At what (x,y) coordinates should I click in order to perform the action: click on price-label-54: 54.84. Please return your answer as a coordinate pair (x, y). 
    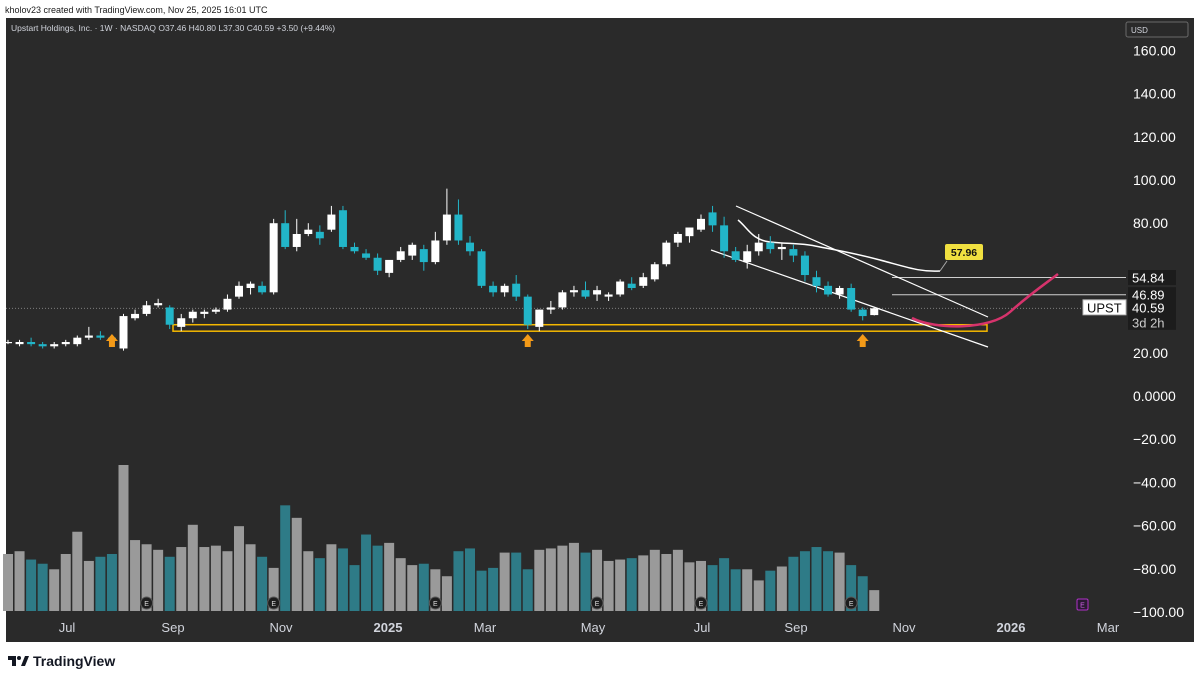
    Looking at the image, I should click on (1152, 278).